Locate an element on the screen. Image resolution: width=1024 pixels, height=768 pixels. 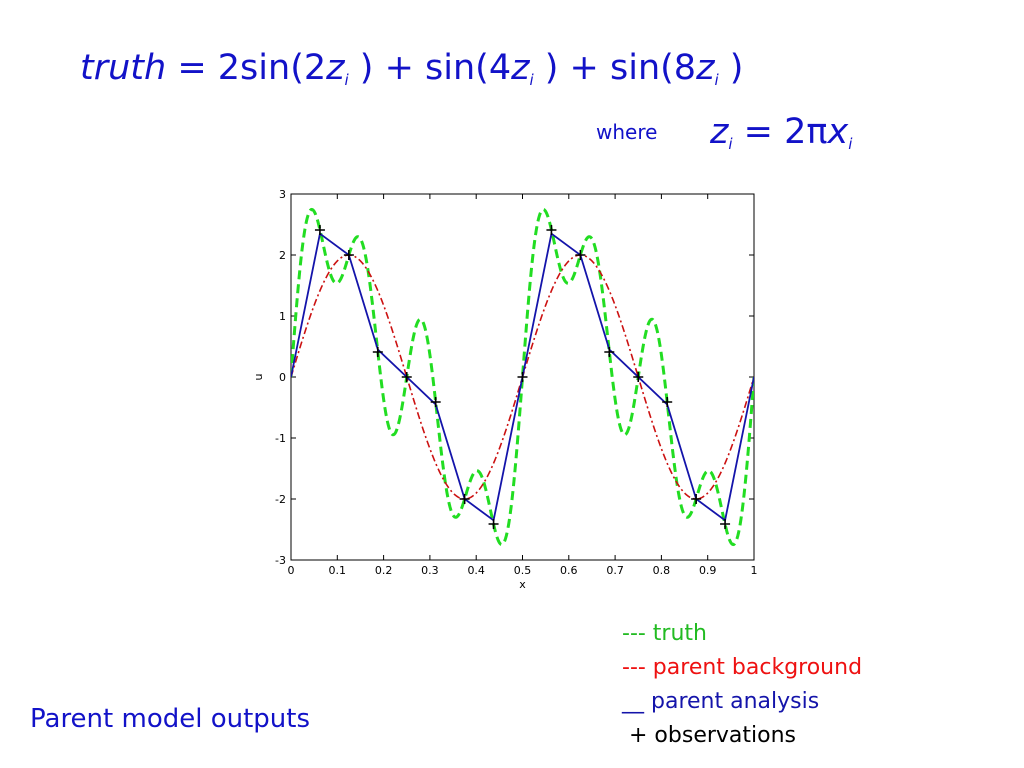
where-x-sub: i is located at coordinates (850, 144).